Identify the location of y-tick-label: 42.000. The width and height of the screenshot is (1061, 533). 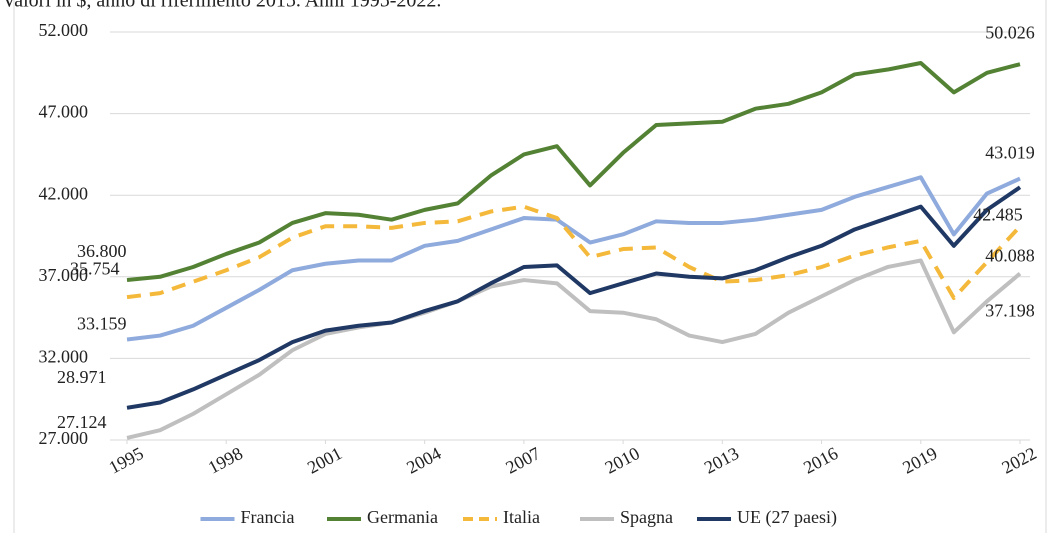
(64, 193).